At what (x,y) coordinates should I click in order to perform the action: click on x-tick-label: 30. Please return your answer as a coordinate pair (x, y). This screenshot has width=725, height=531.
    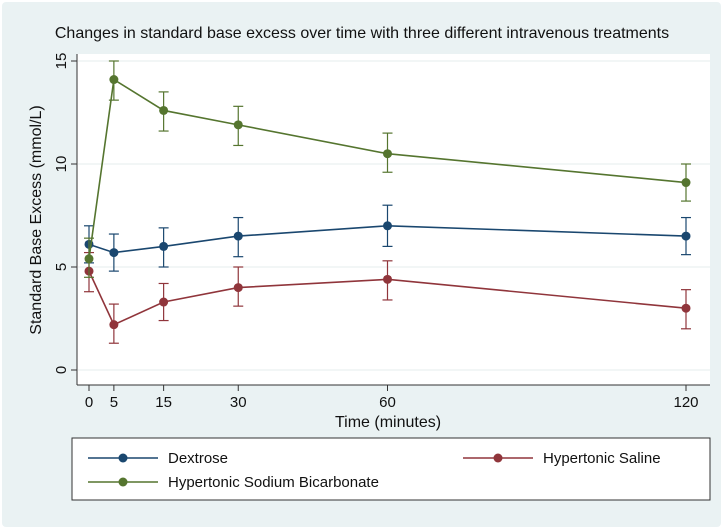
    Looking at the image, I should click on (238, 402).